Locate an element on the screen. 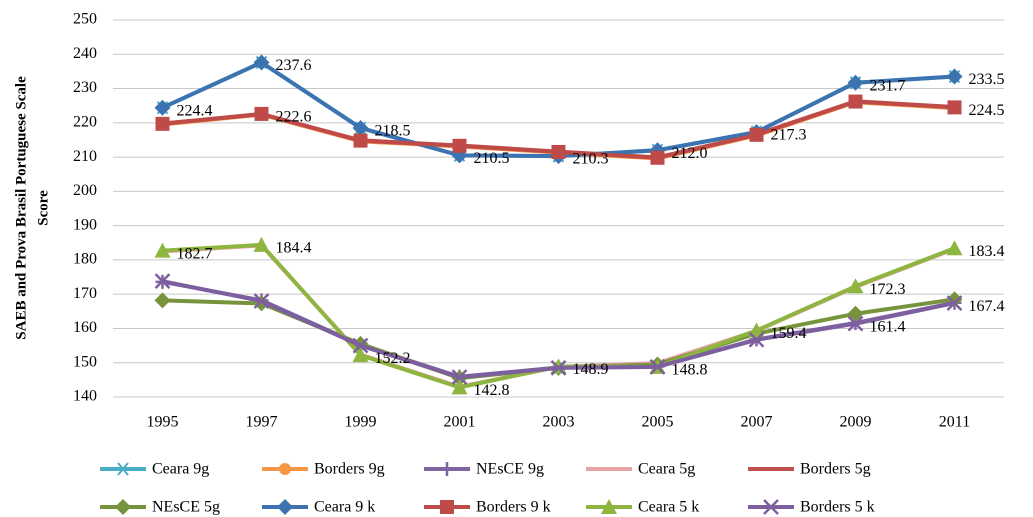  legend-item: Borders 5g is located at coordinates (809, 469).